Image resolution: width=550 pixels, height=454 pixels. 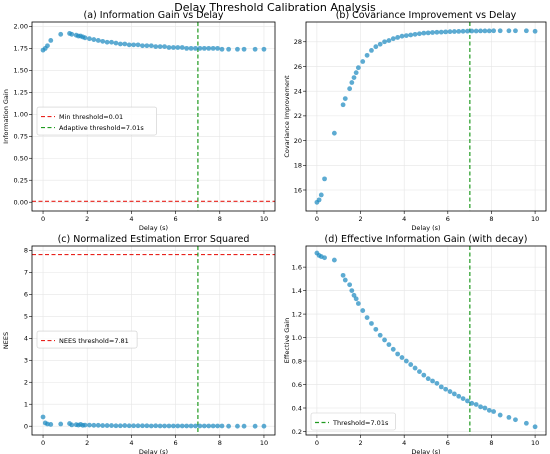 I want to click on figure-title: Delay Threshold Calibration Analysis, so click(x=275, y=7).